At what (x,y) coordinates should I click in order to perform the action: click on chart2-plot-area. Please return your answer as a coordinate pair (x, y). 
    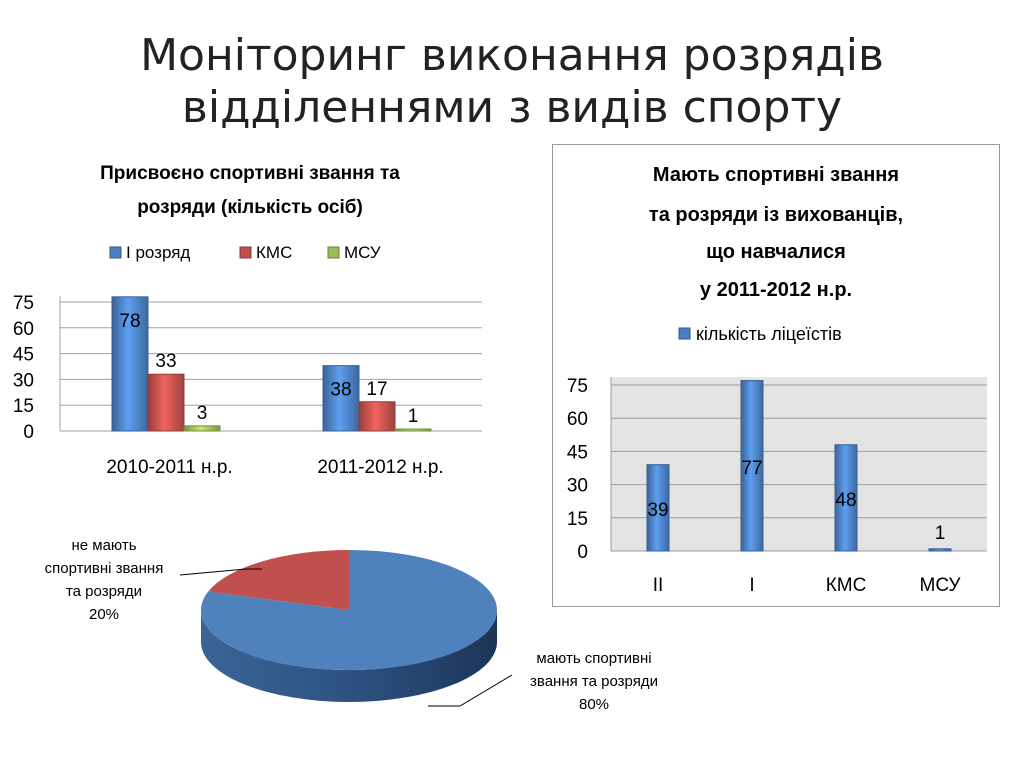
    Looking at the image, I should click on (799, 464).